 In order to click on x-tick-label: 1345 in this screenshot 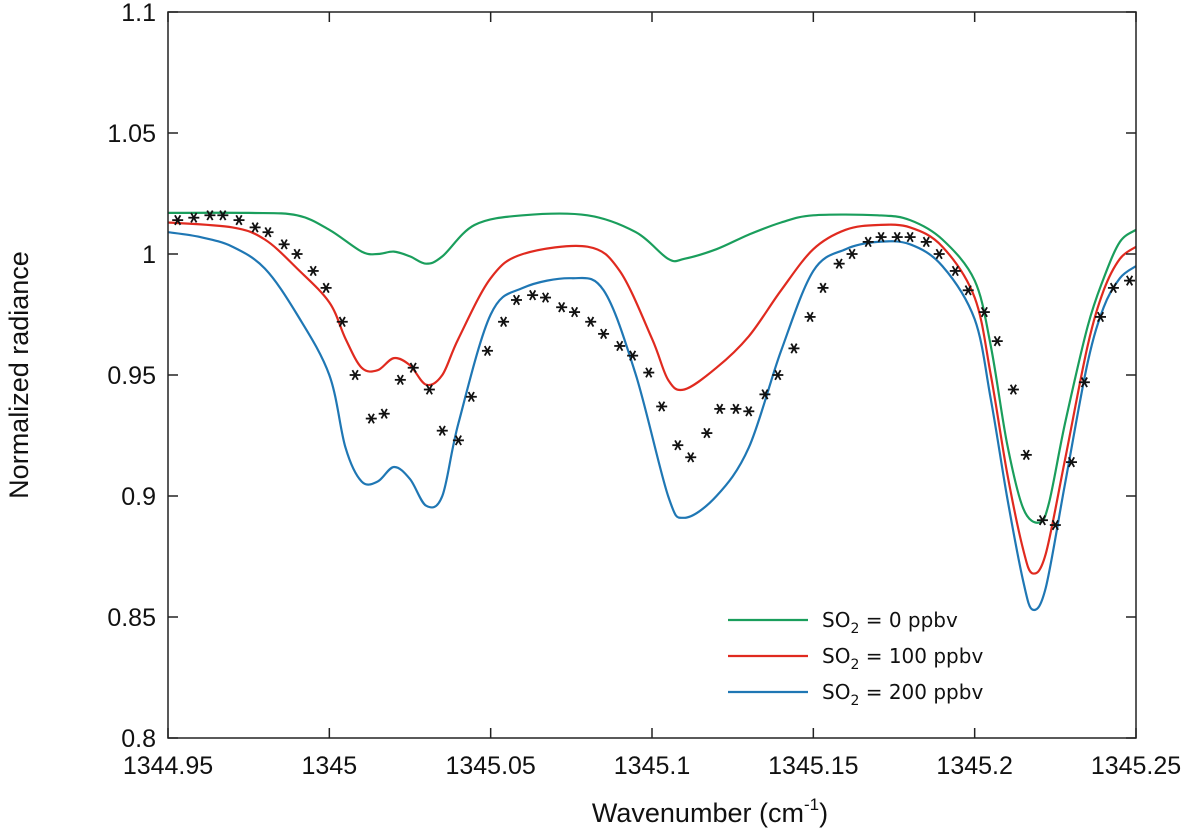, I will do `click(330, 766)`.